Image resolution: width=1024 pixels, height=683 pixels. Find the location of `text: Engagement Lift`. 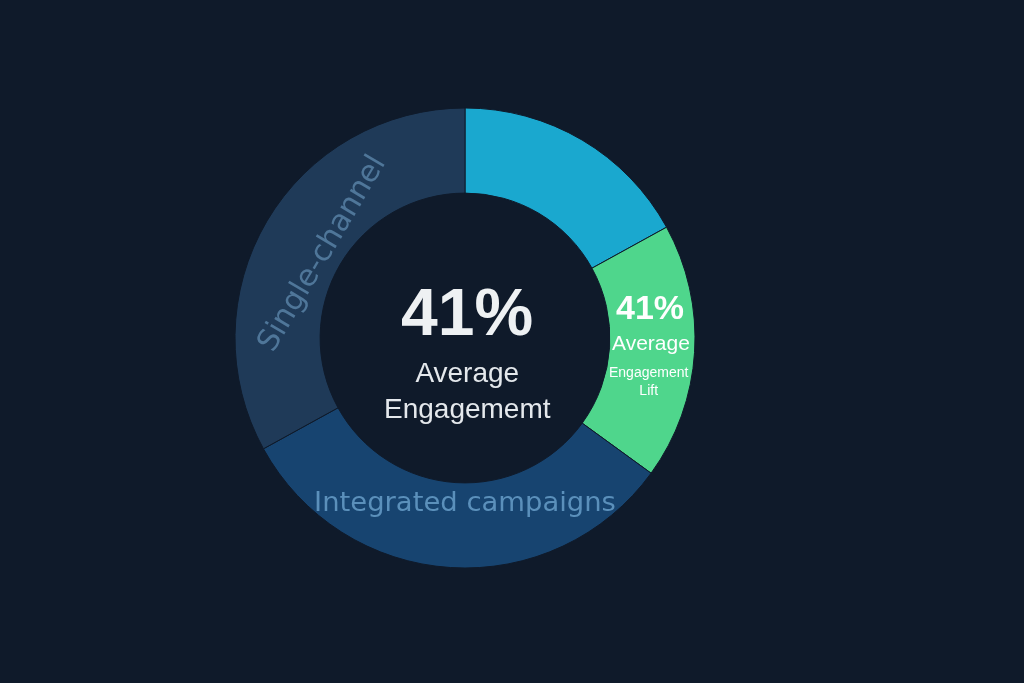

text: Engagement Lift is located at coordinates (649, 381).